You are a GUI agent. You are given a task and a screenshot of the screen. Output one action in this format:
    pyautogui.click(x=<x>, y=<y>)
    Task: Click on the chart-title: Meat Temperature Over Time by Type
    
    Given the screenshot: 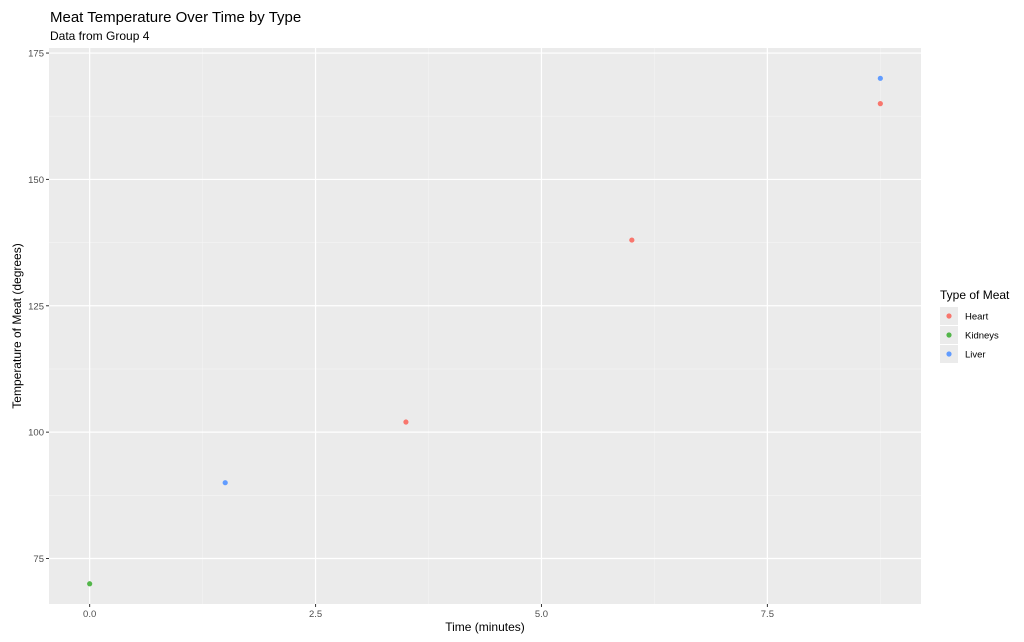 What is the action you would take?
    pyautogui.click(x=175, y=17)
    